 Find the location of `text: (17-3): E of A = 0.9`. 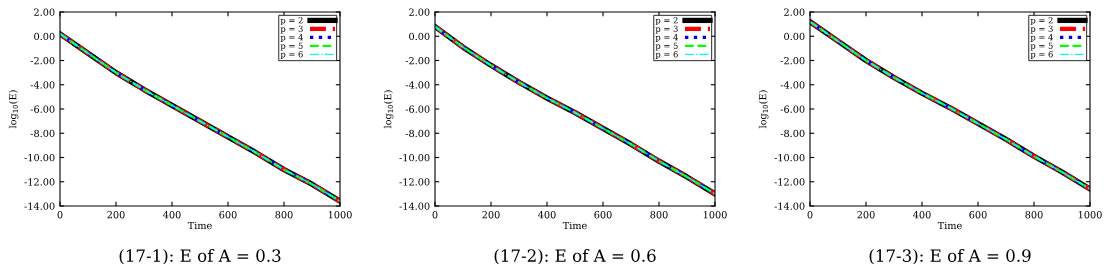

text: (17-3): E of A = 0.9 is located at coordinates (950, 257).